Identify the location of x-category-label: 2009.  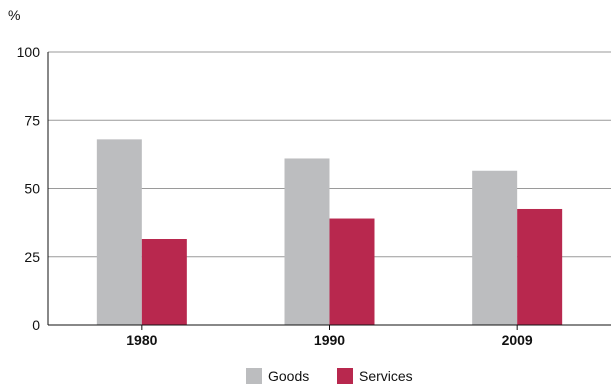
(517, 340).